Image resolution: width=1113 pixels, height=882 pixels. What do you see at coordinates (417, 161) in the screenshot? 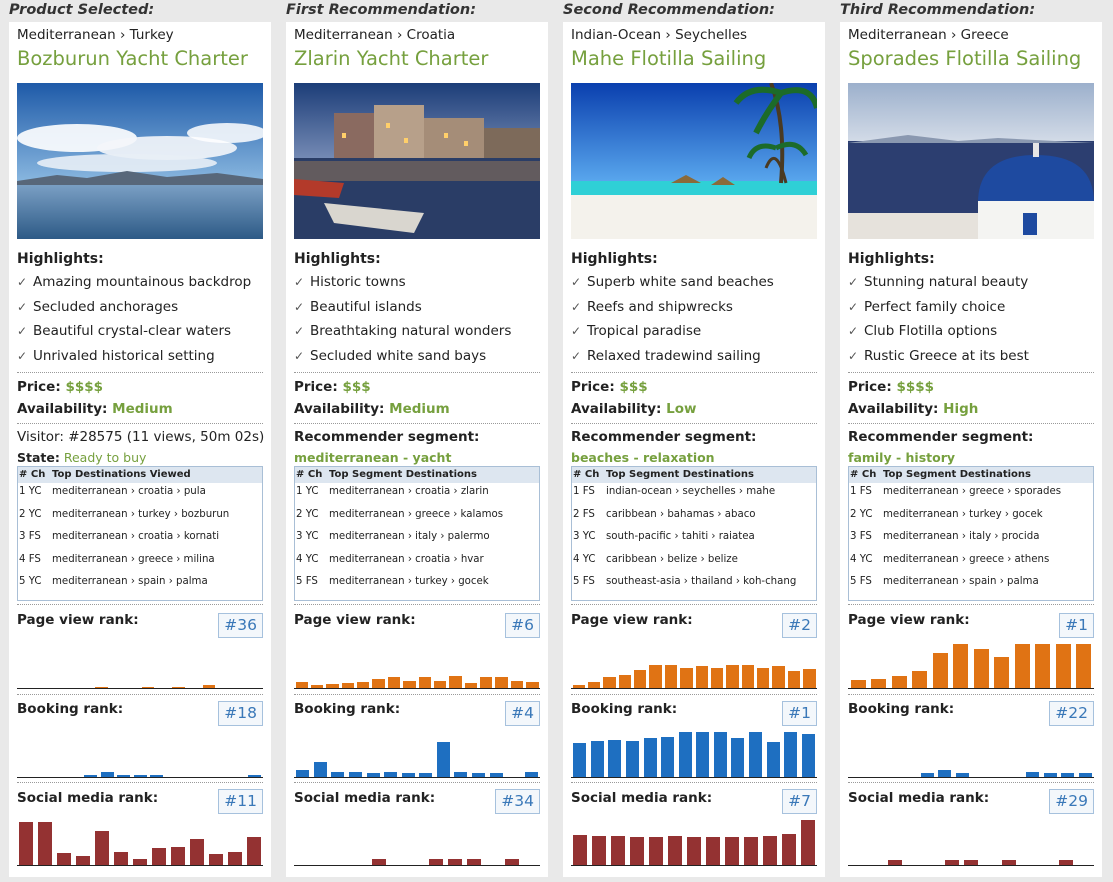
I see `harbor-boat-photo` at bounding box center [417, 161].